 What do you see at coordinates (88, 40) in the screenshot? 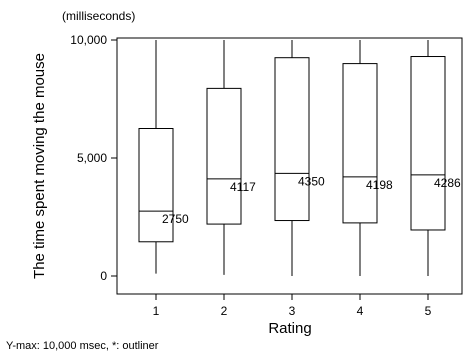
I see `y-tick-label: 10,000` at bounding box center [88, 40].